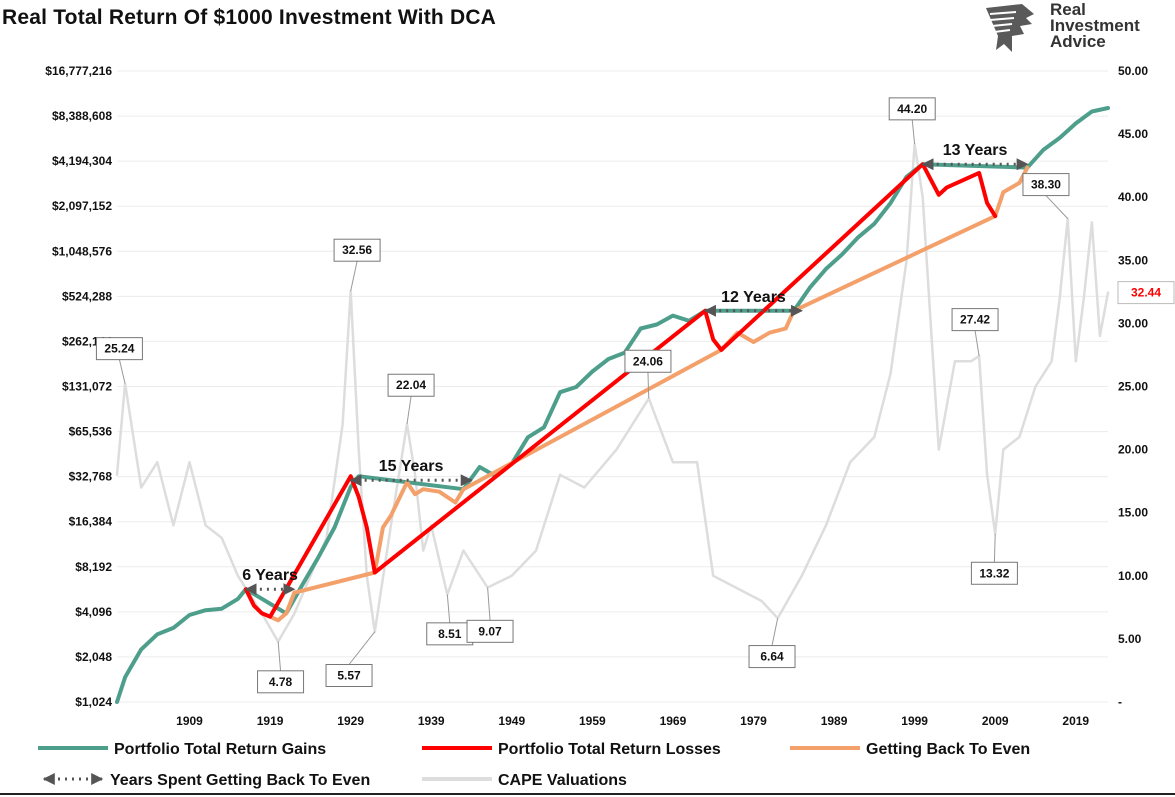 The width and height of the screenshot is (1175, 797). I want to click on brand-logo: Real Investment Advice, so click(1077, 28).